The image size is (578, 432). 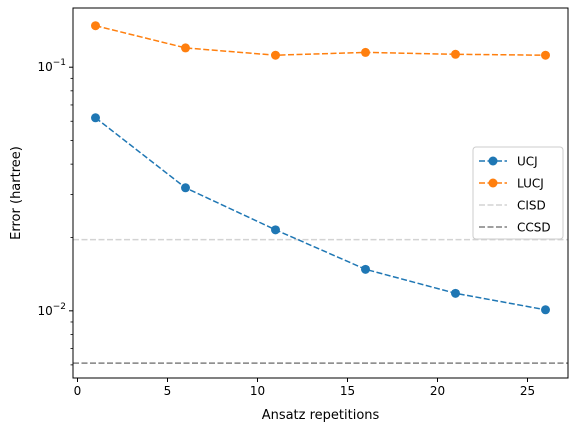 What do you see at coordinates (78, 391) in the screenshot?
I see `x-tick-label: 0` at bounding box center [78, 391].